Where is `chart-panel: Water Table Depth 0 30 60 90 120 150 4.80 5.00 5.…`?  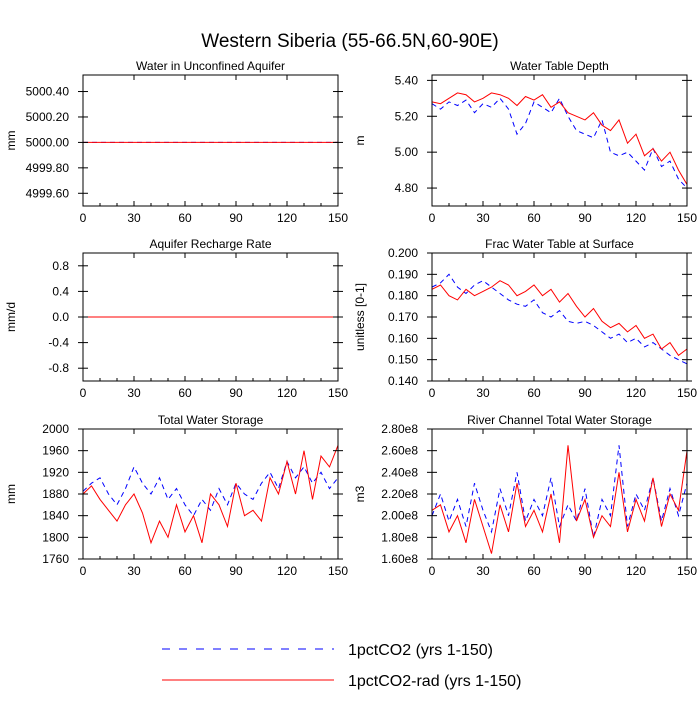
chart-panel: Water Table Depth 0 30 60 90 120 150 4.80 5.00 5.… is located at coordinates (525, 142).